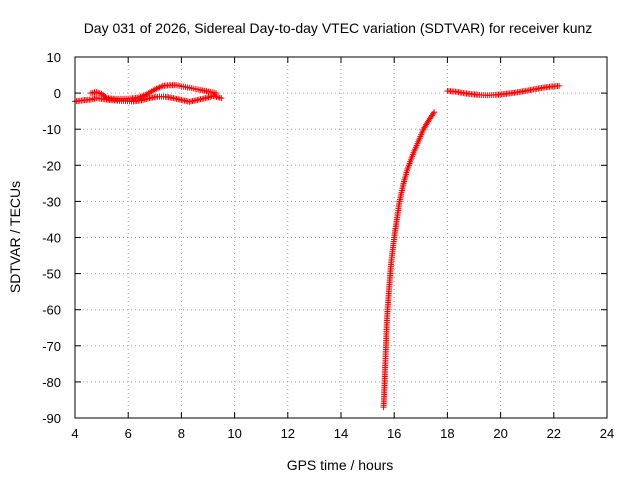 This screenshot has width=640, height=480. I want to click on y-tick-label: -70, so click(51, 346).